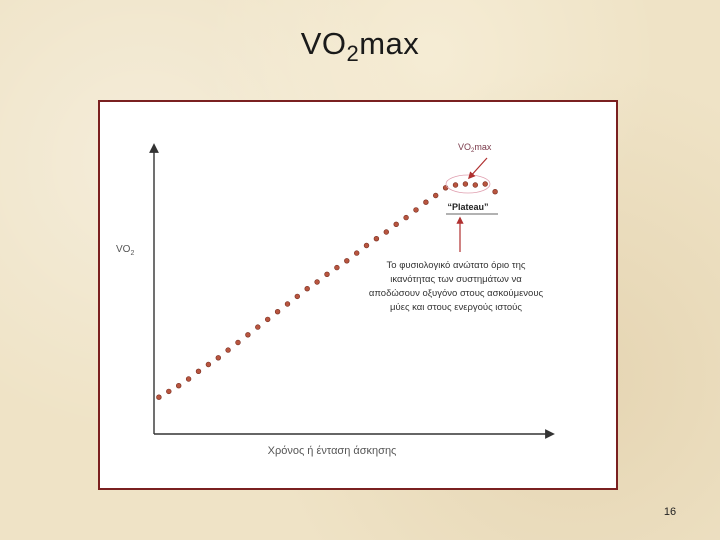 This screenshot has width=720, height=540. What do you see at coordinates (456, 293) in the screenshot?
I see `description-line-3: αποδώσουν οξυγόνο στους ασκούμενους` at bounding box center [456, 293].